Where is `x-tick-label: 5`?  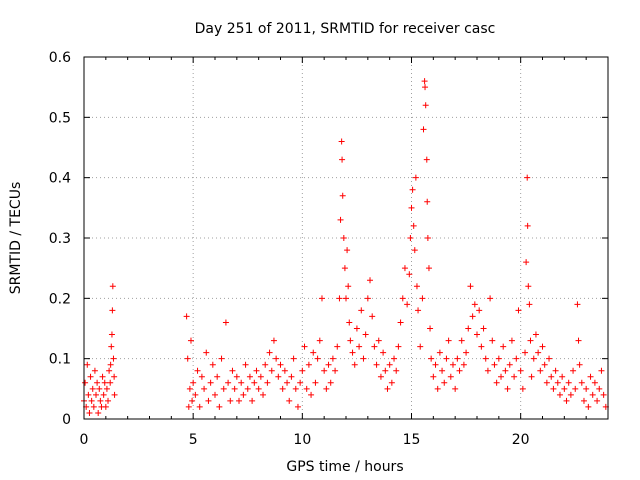 x-tick-label: 5 is located at coordinates (193, 440).